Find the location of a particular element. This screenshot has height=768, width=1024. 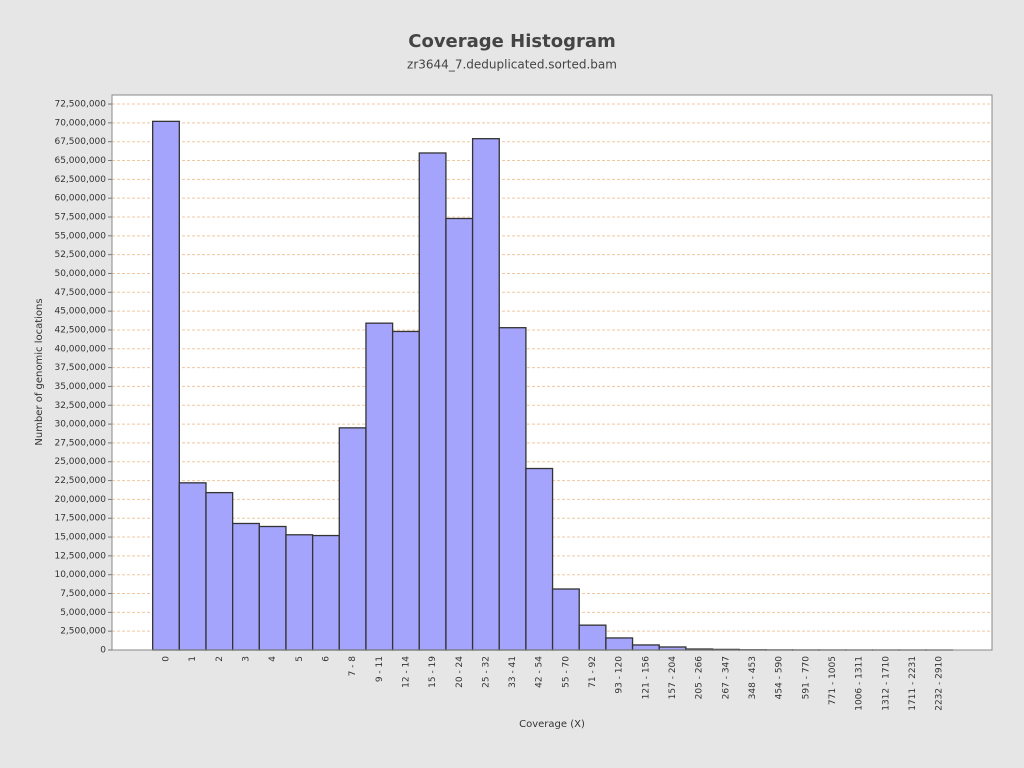

y-tick-label: 15,000,000 is located at coordinates (80, 538).